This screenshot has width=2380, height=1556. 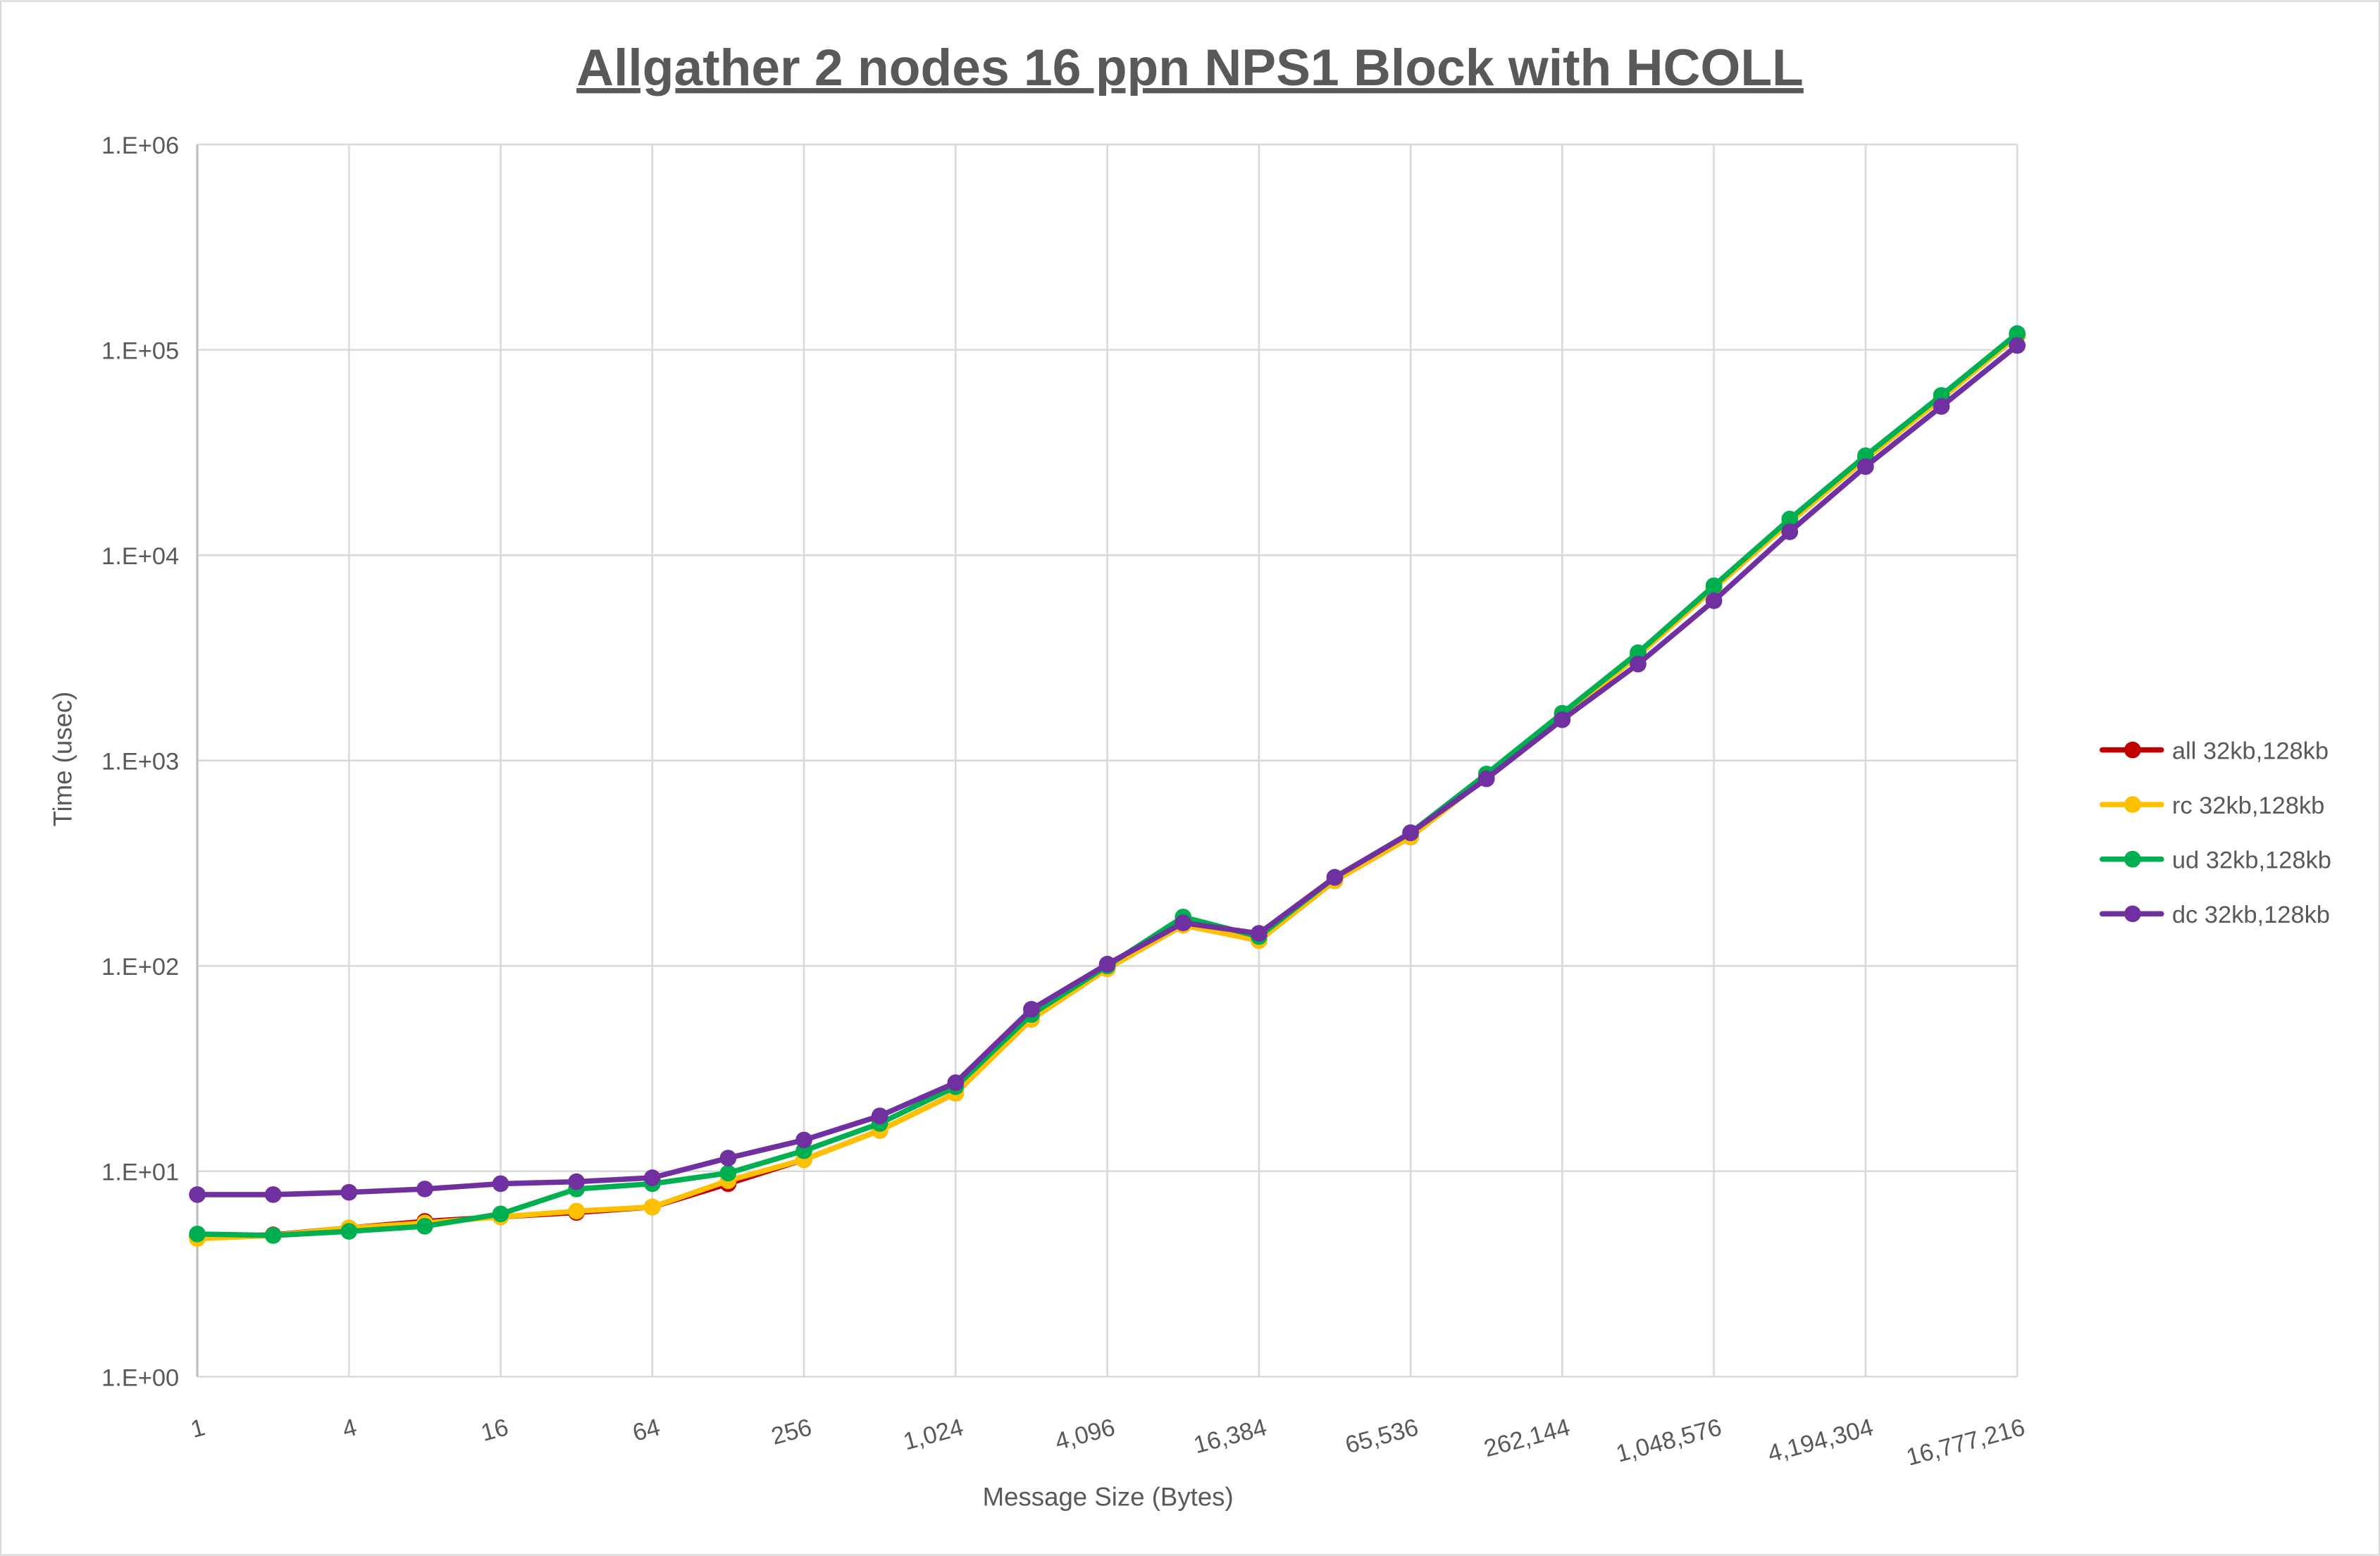 What do you see at coordinates (140, 145) in the screenshot?
I see `y-tick-label: 1.E+06` at bounding box center [140, 145].